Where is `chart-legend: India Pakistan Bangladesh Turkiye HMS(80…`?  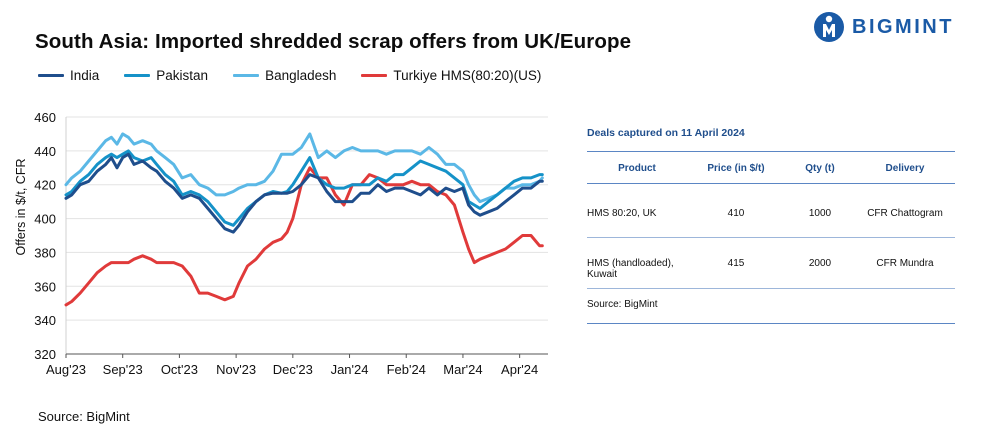 chart-legend: India Pakistan Bangladesh Turkiye HMS(80… is located at coordinates (302, 75).